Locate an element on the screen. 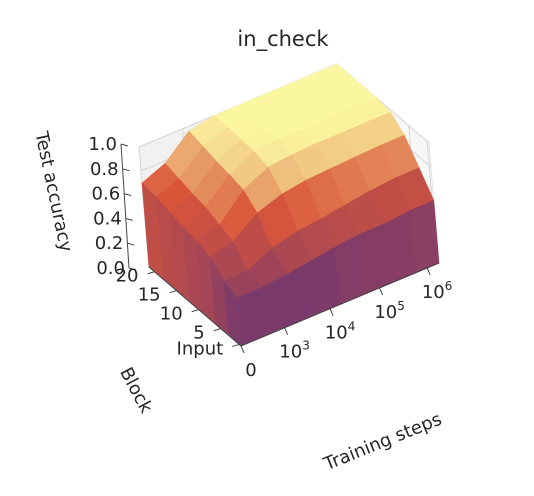  x-tick-label: 0 is located at coordinates (250, 370).